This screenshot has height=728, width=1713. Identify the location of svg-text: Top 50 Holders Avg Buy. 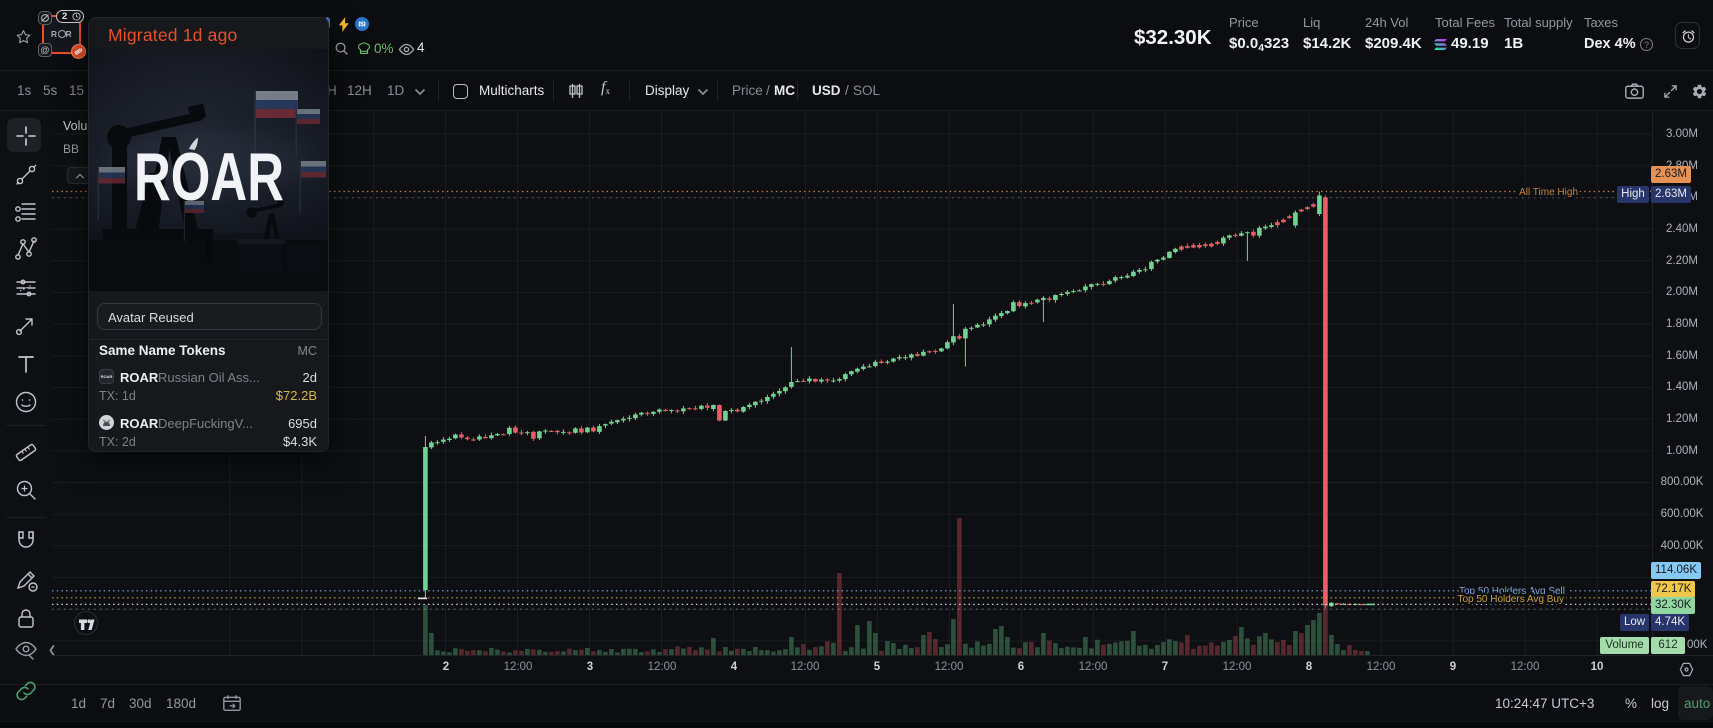
(1510, 599).